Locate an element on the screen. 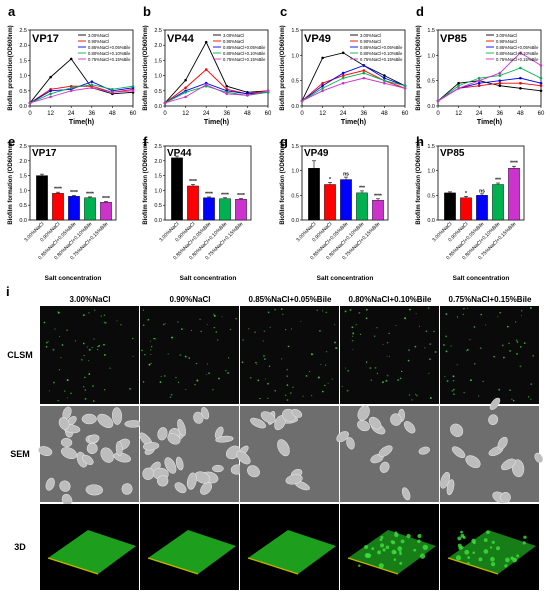 The image size is (550, 596). x-tick-label: 24 is located at coordinates (479, 114).